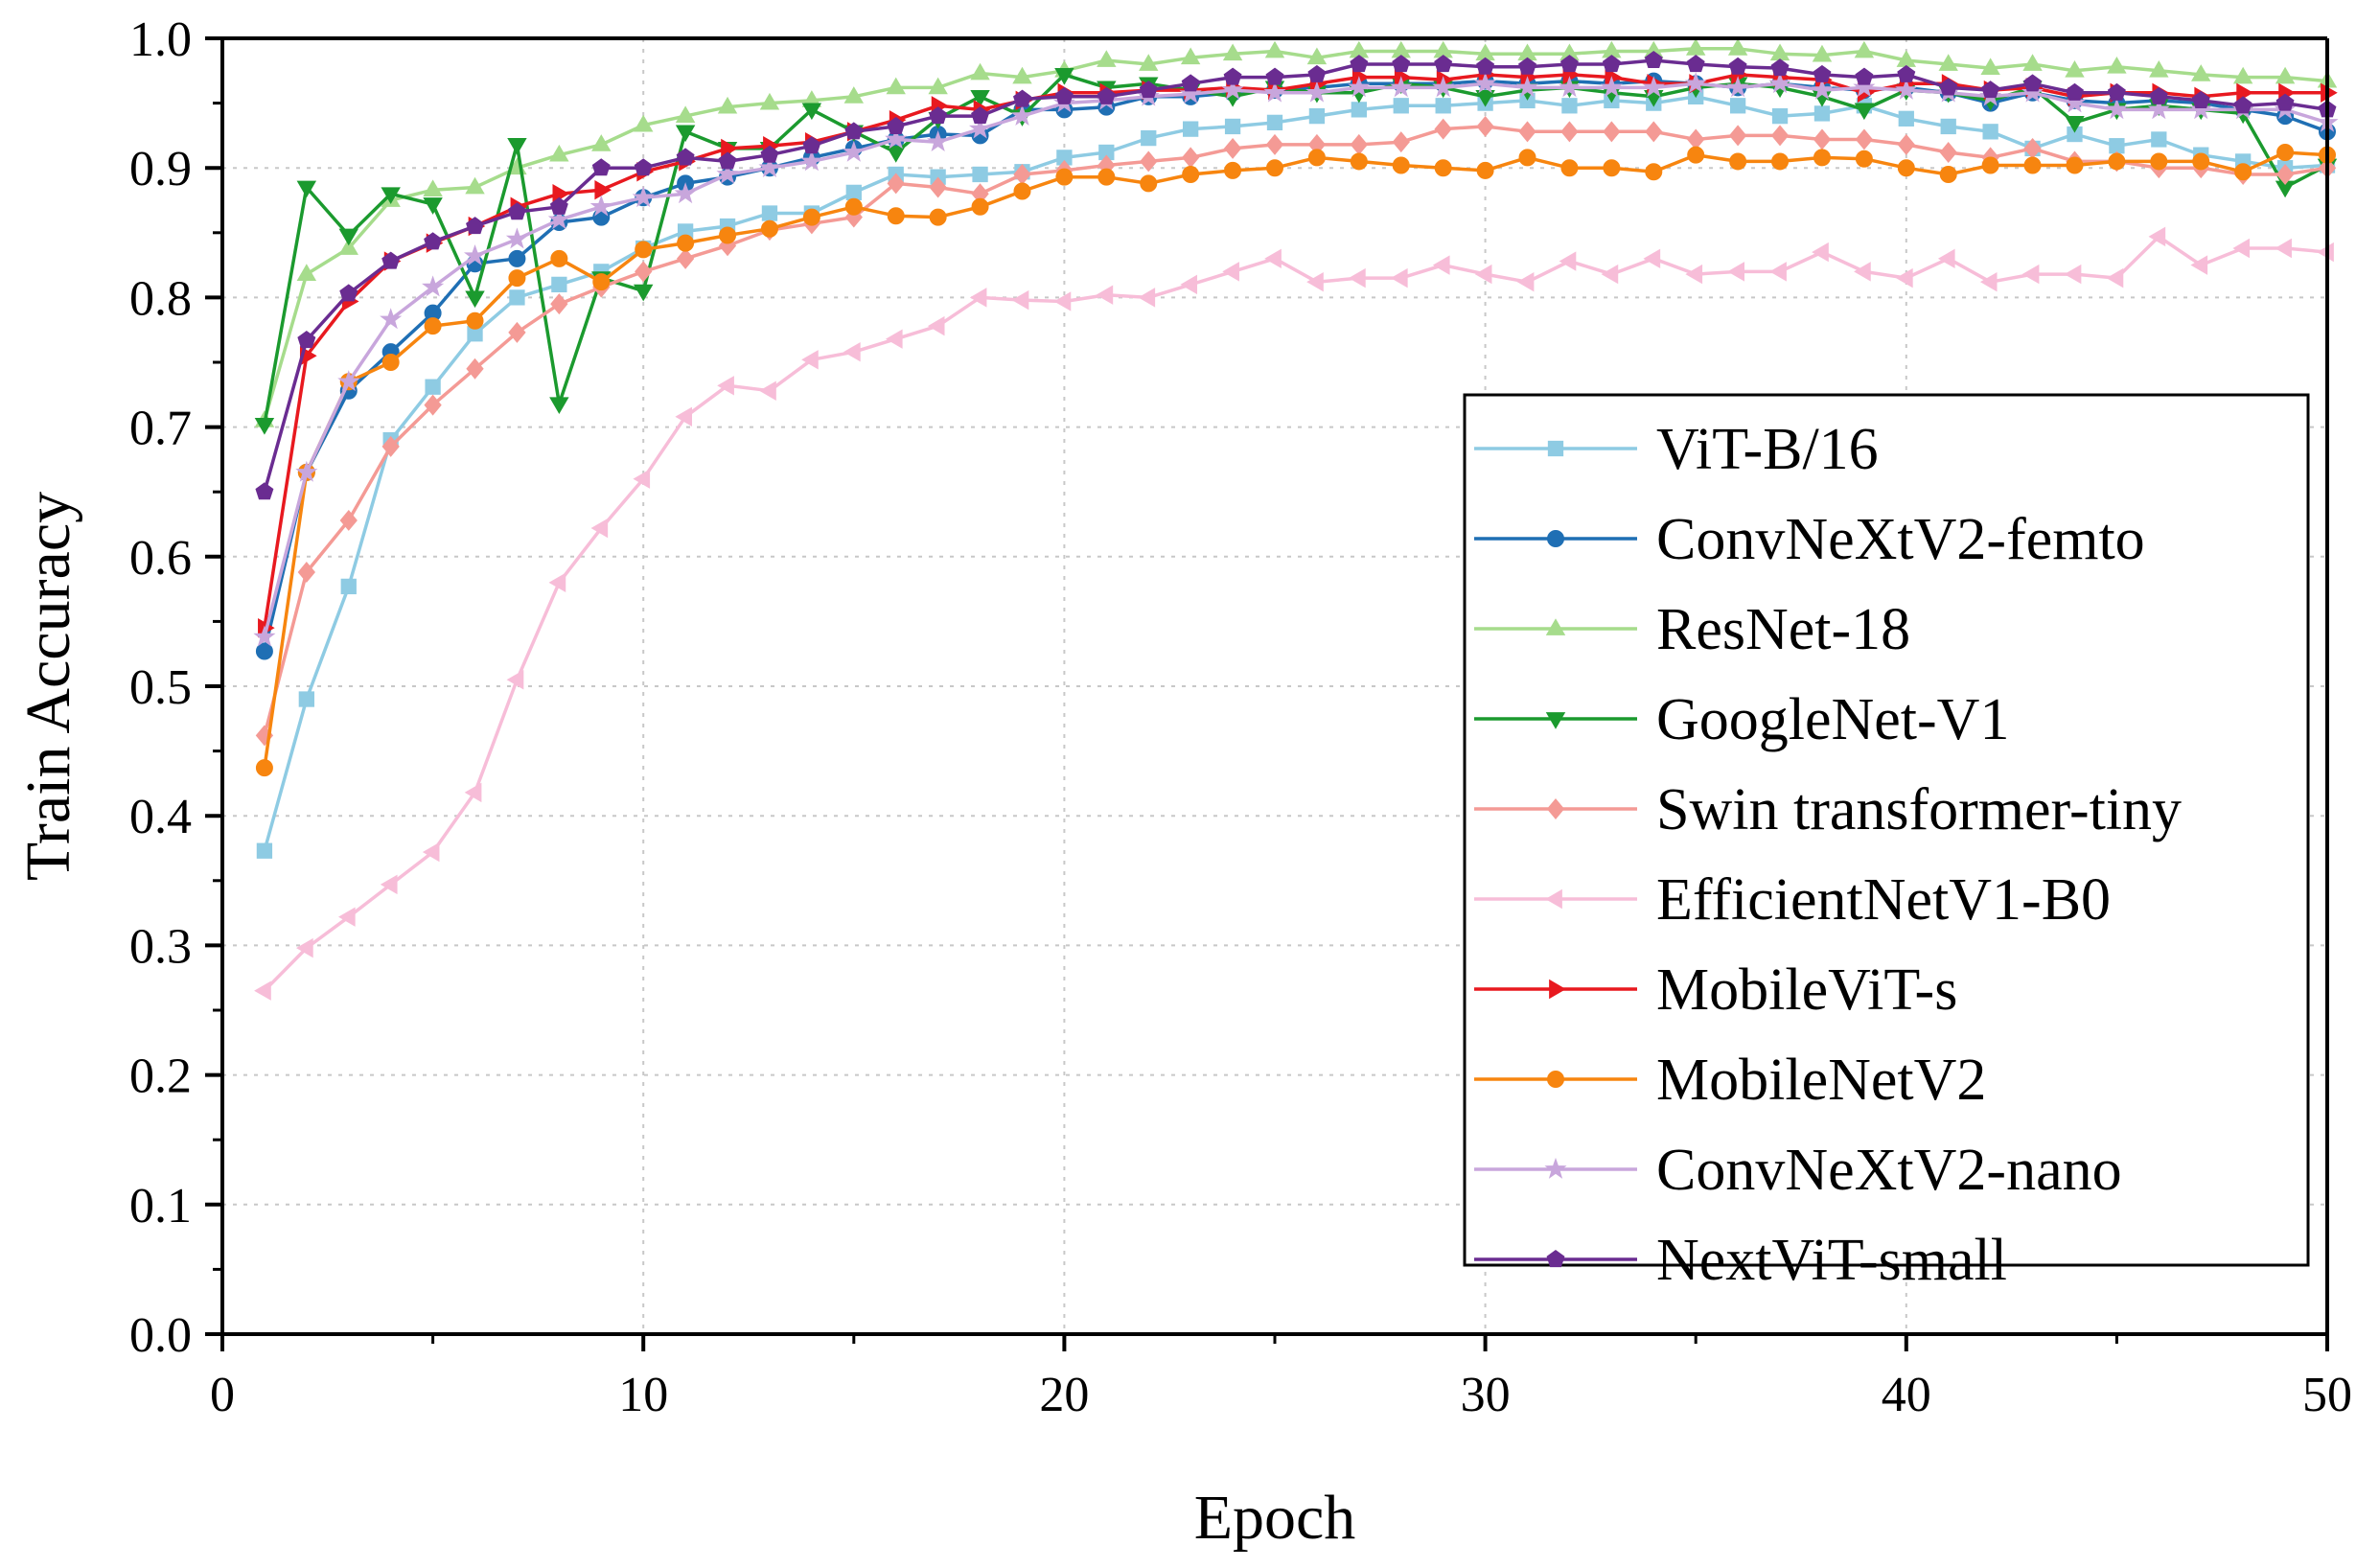 This screenshot has height=1568, width=2356. I want to click on x-tick-label-2: 20, so click(1064, 1395).